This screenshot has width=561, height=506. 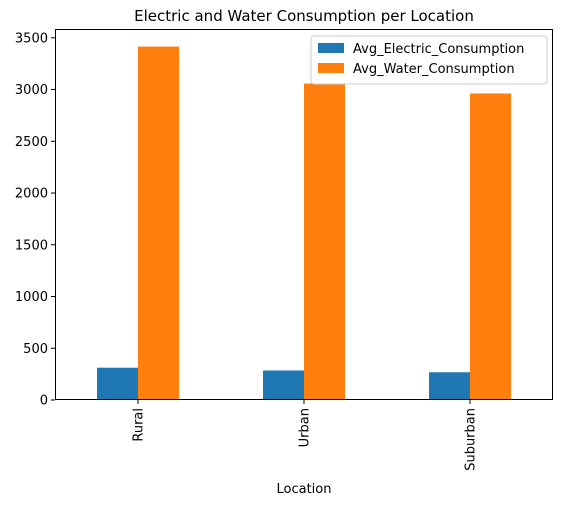 I want to click on legend-swatch-electric, so click(x=331, y=48).